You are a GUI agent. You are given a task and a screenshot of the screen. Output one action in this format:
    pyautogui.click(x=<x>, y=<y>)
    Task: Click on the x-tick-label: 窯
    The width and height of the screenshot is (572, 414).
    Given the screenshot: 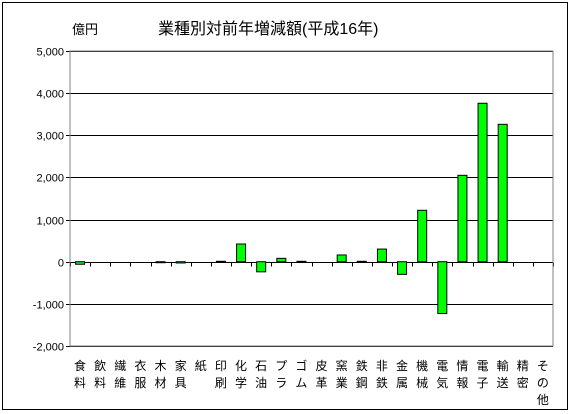 What is the action you would take?
    pyautogui.click(x=342, y=365)
    